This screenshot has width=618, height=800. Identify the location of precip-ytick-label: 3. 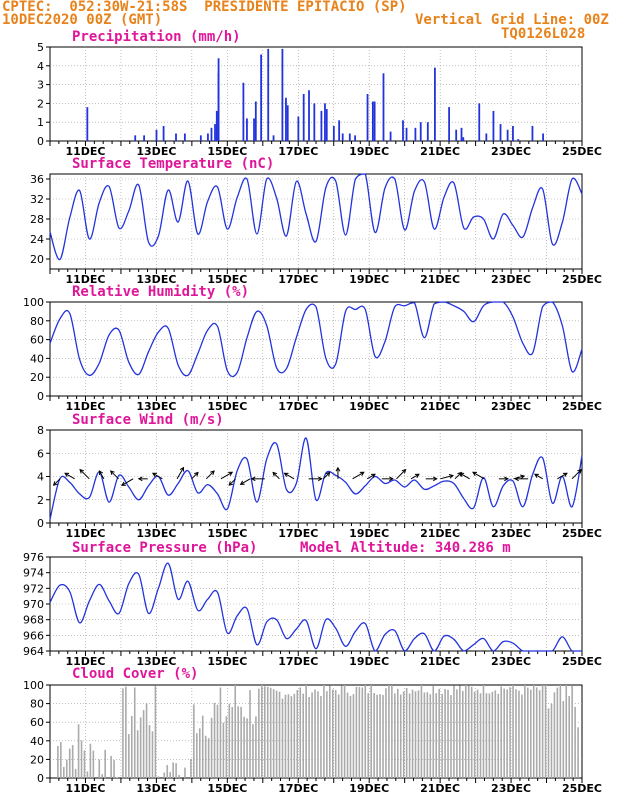
(40, 85).